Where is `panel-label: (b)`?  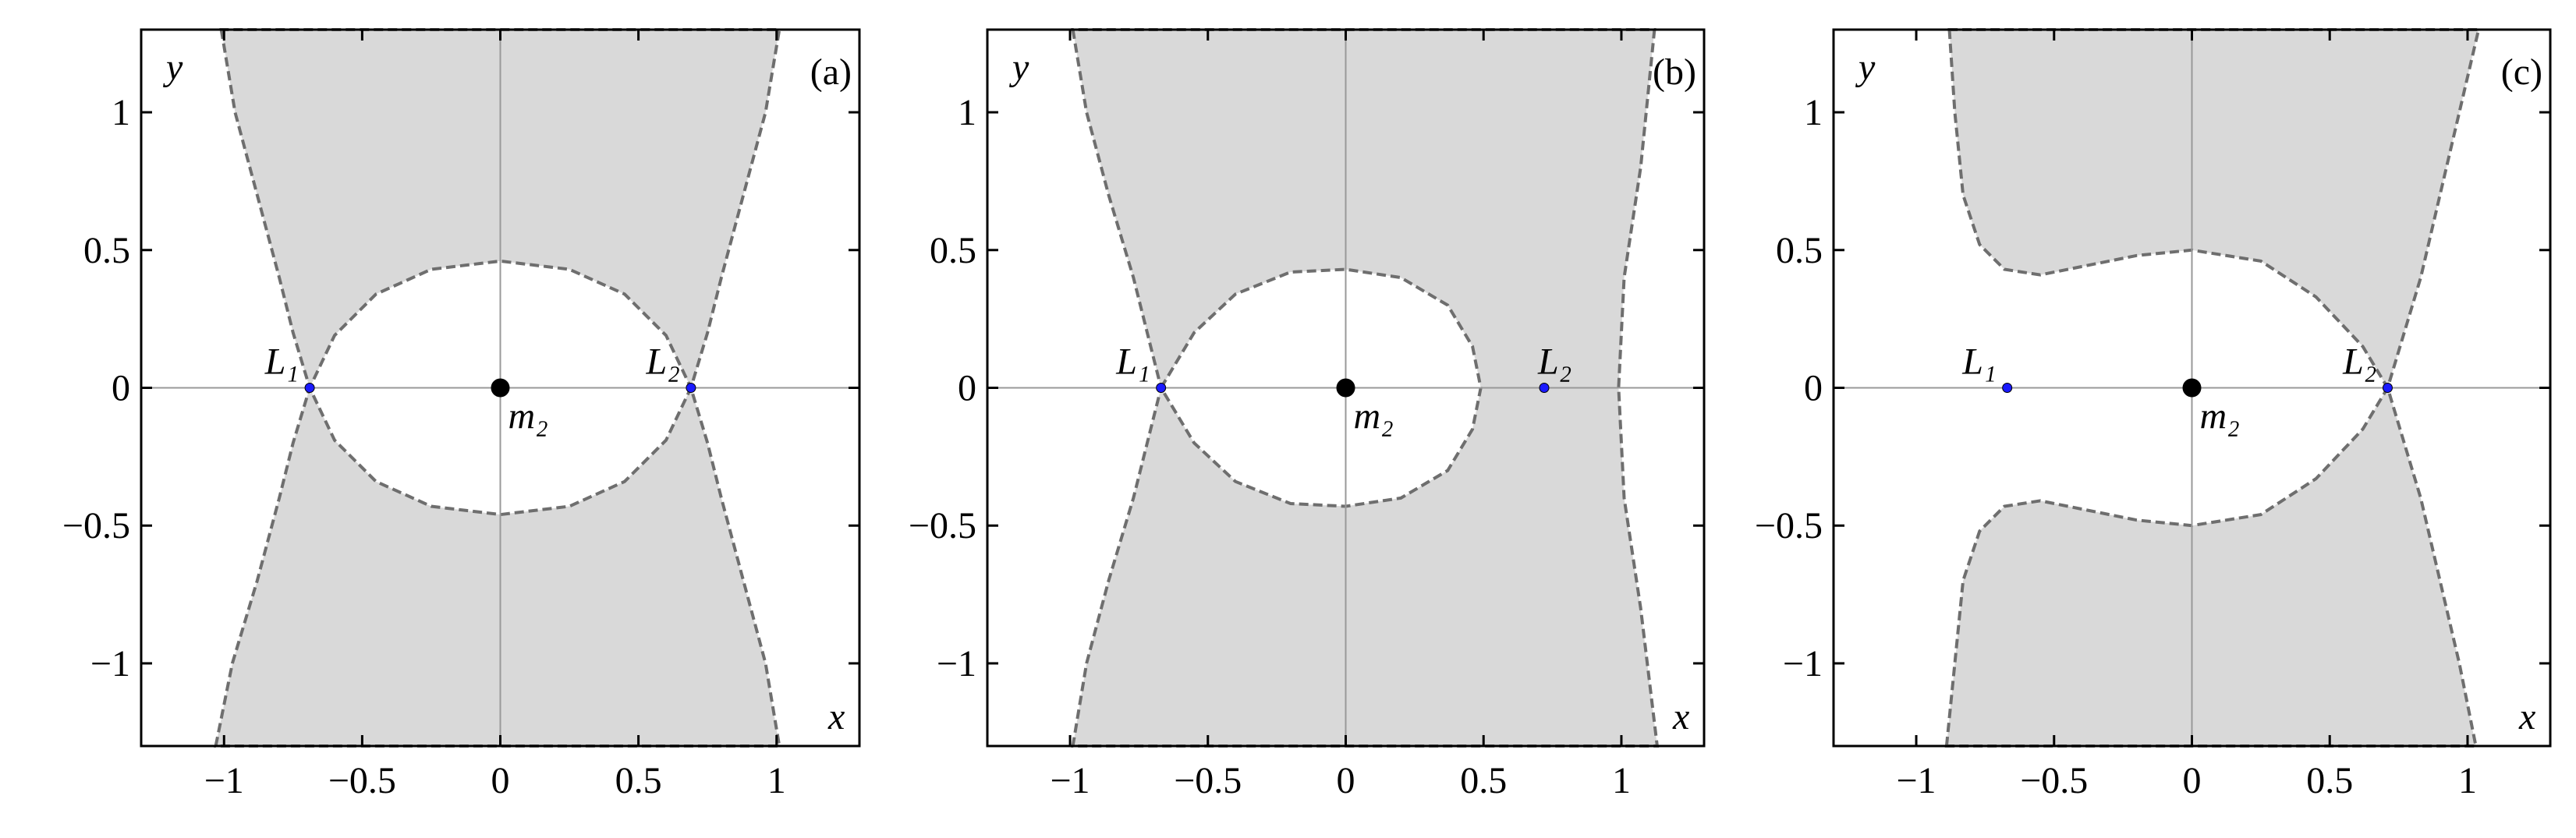 panel-label: (b) is located at coordinates (1674, 72).